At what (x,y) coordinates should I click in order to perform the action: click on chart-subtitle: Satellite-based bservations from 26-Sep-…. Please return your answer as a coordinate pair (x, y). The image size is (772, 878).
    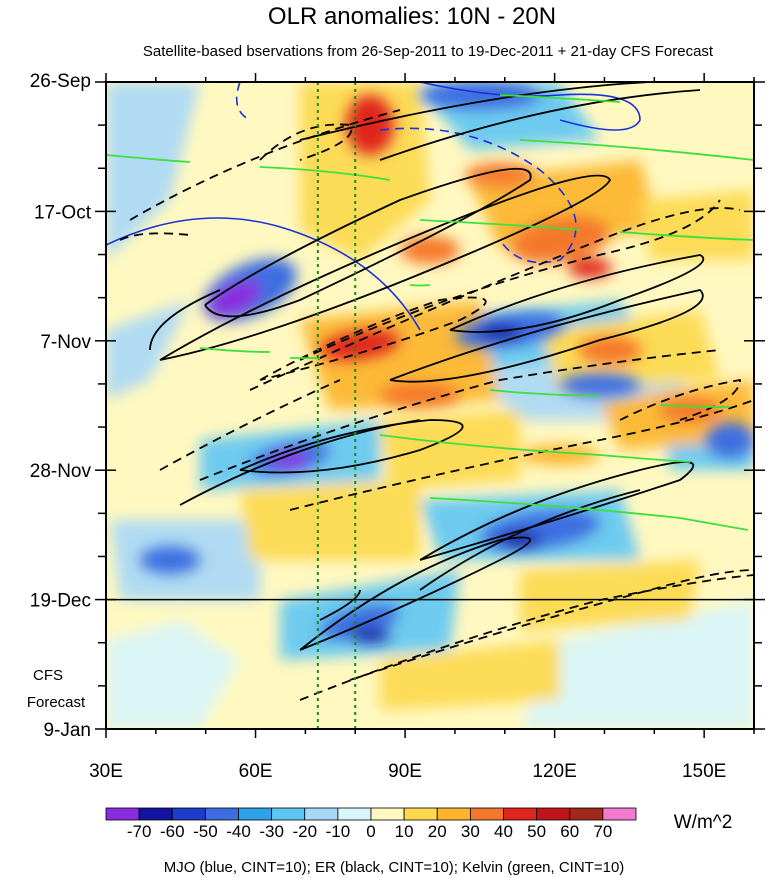
    Looking at the image, I should click on (428, 51).